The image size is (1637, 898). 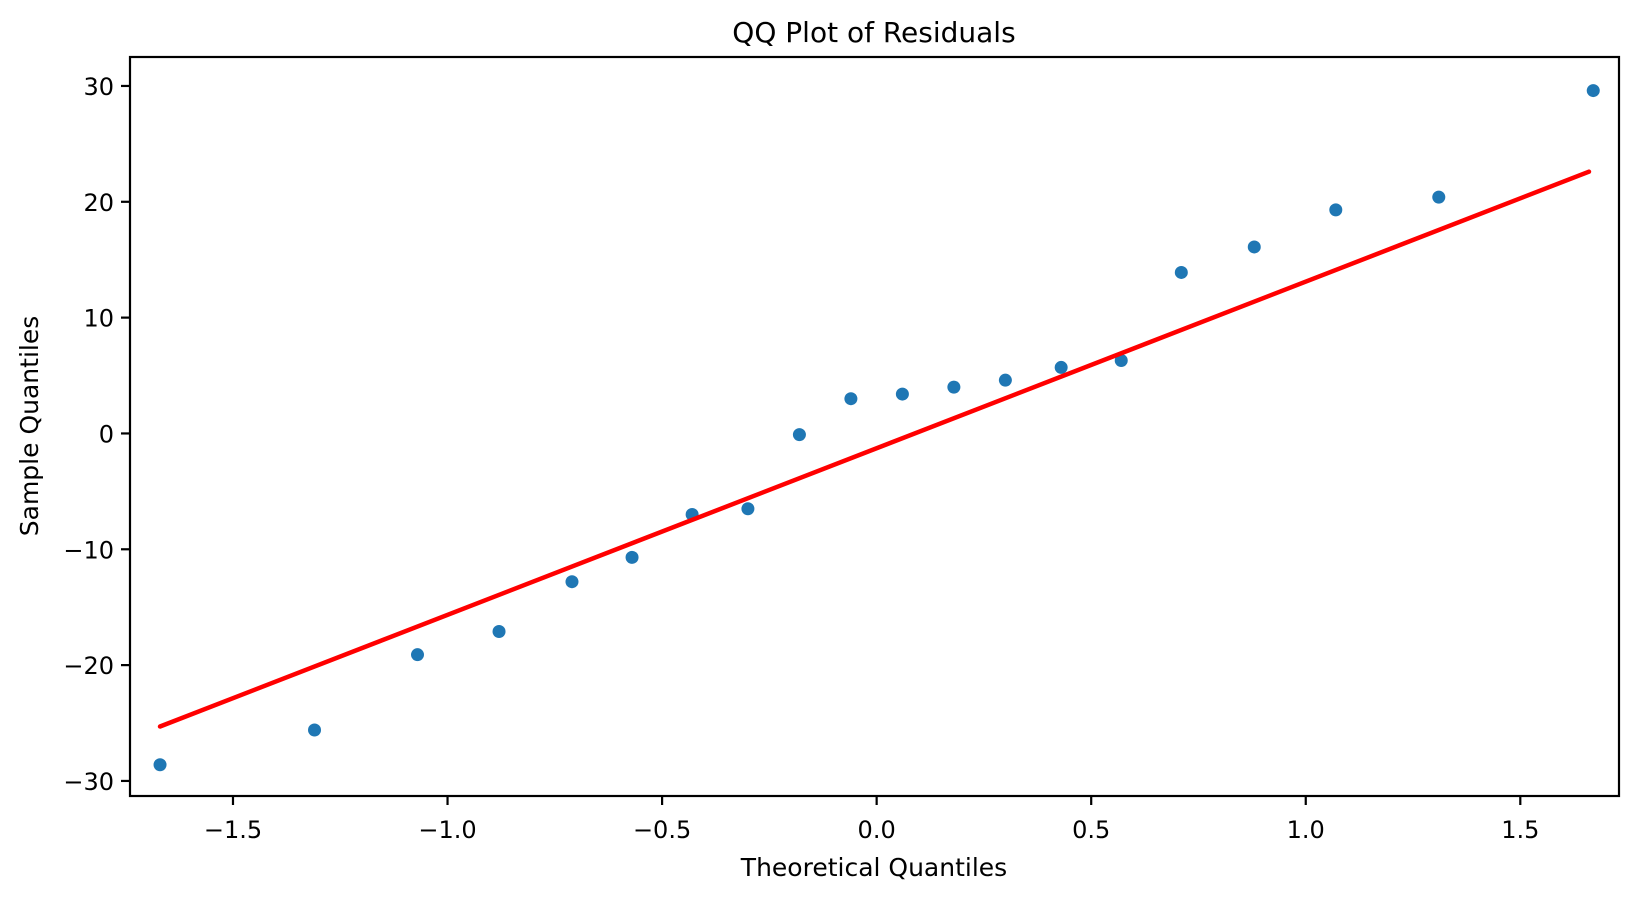 What do you see at coordinates (1091, 830) in the screenshot?
I see `x-tick-label: 0.5` at bounding box center [1091, 830].